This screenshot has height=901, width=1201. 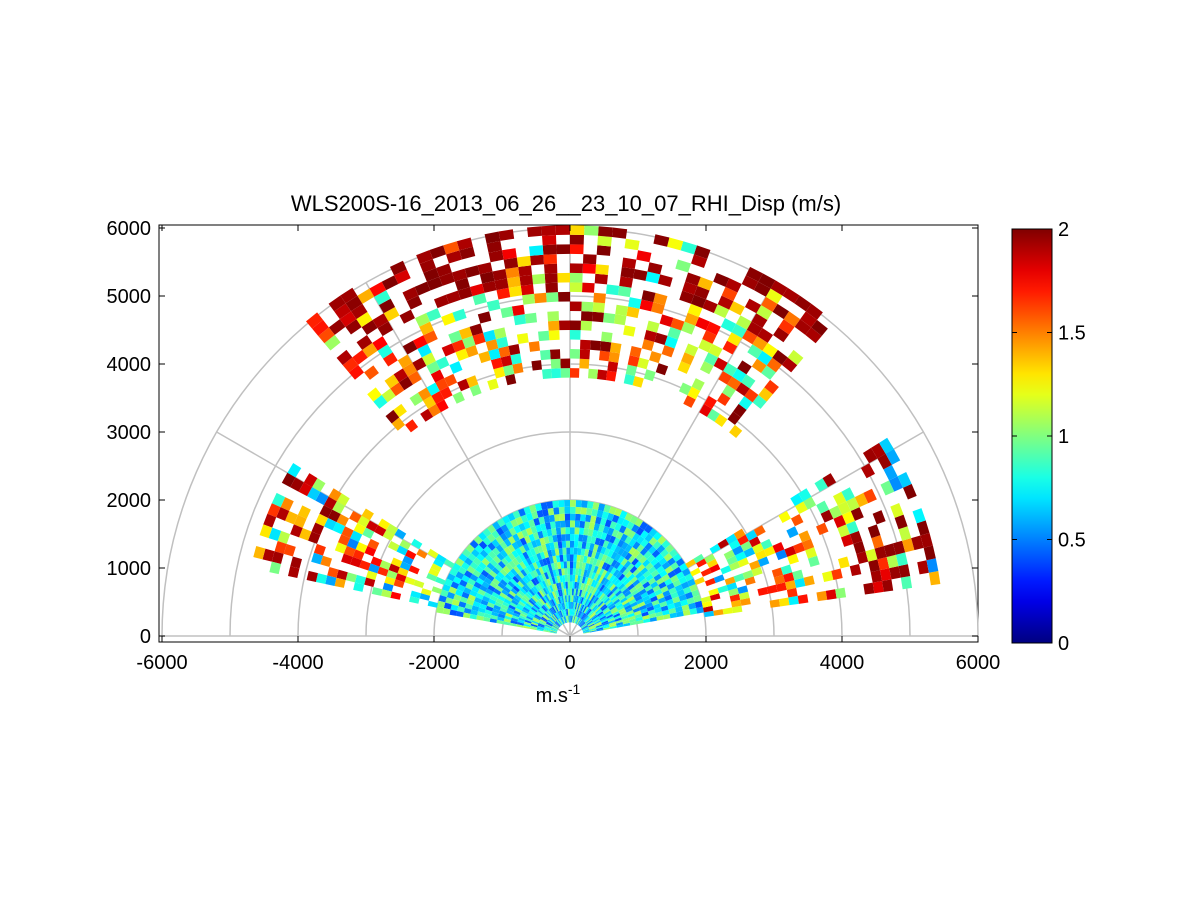 I want to click on colorbar-tick-label: 1.5, so click(x=1072, y=334).